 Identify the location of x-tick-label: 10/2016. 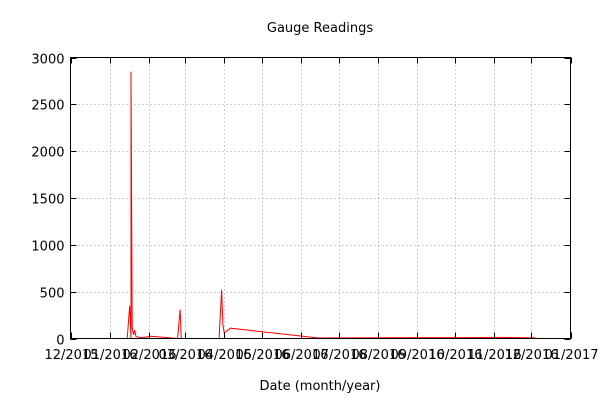
(455, 355).